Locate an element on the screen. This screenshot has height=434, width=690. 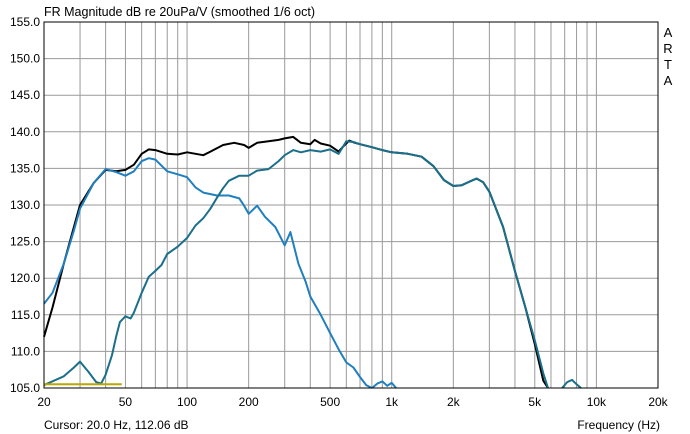
y-tick-label: 130.0 is located at coordinates (25, 205).